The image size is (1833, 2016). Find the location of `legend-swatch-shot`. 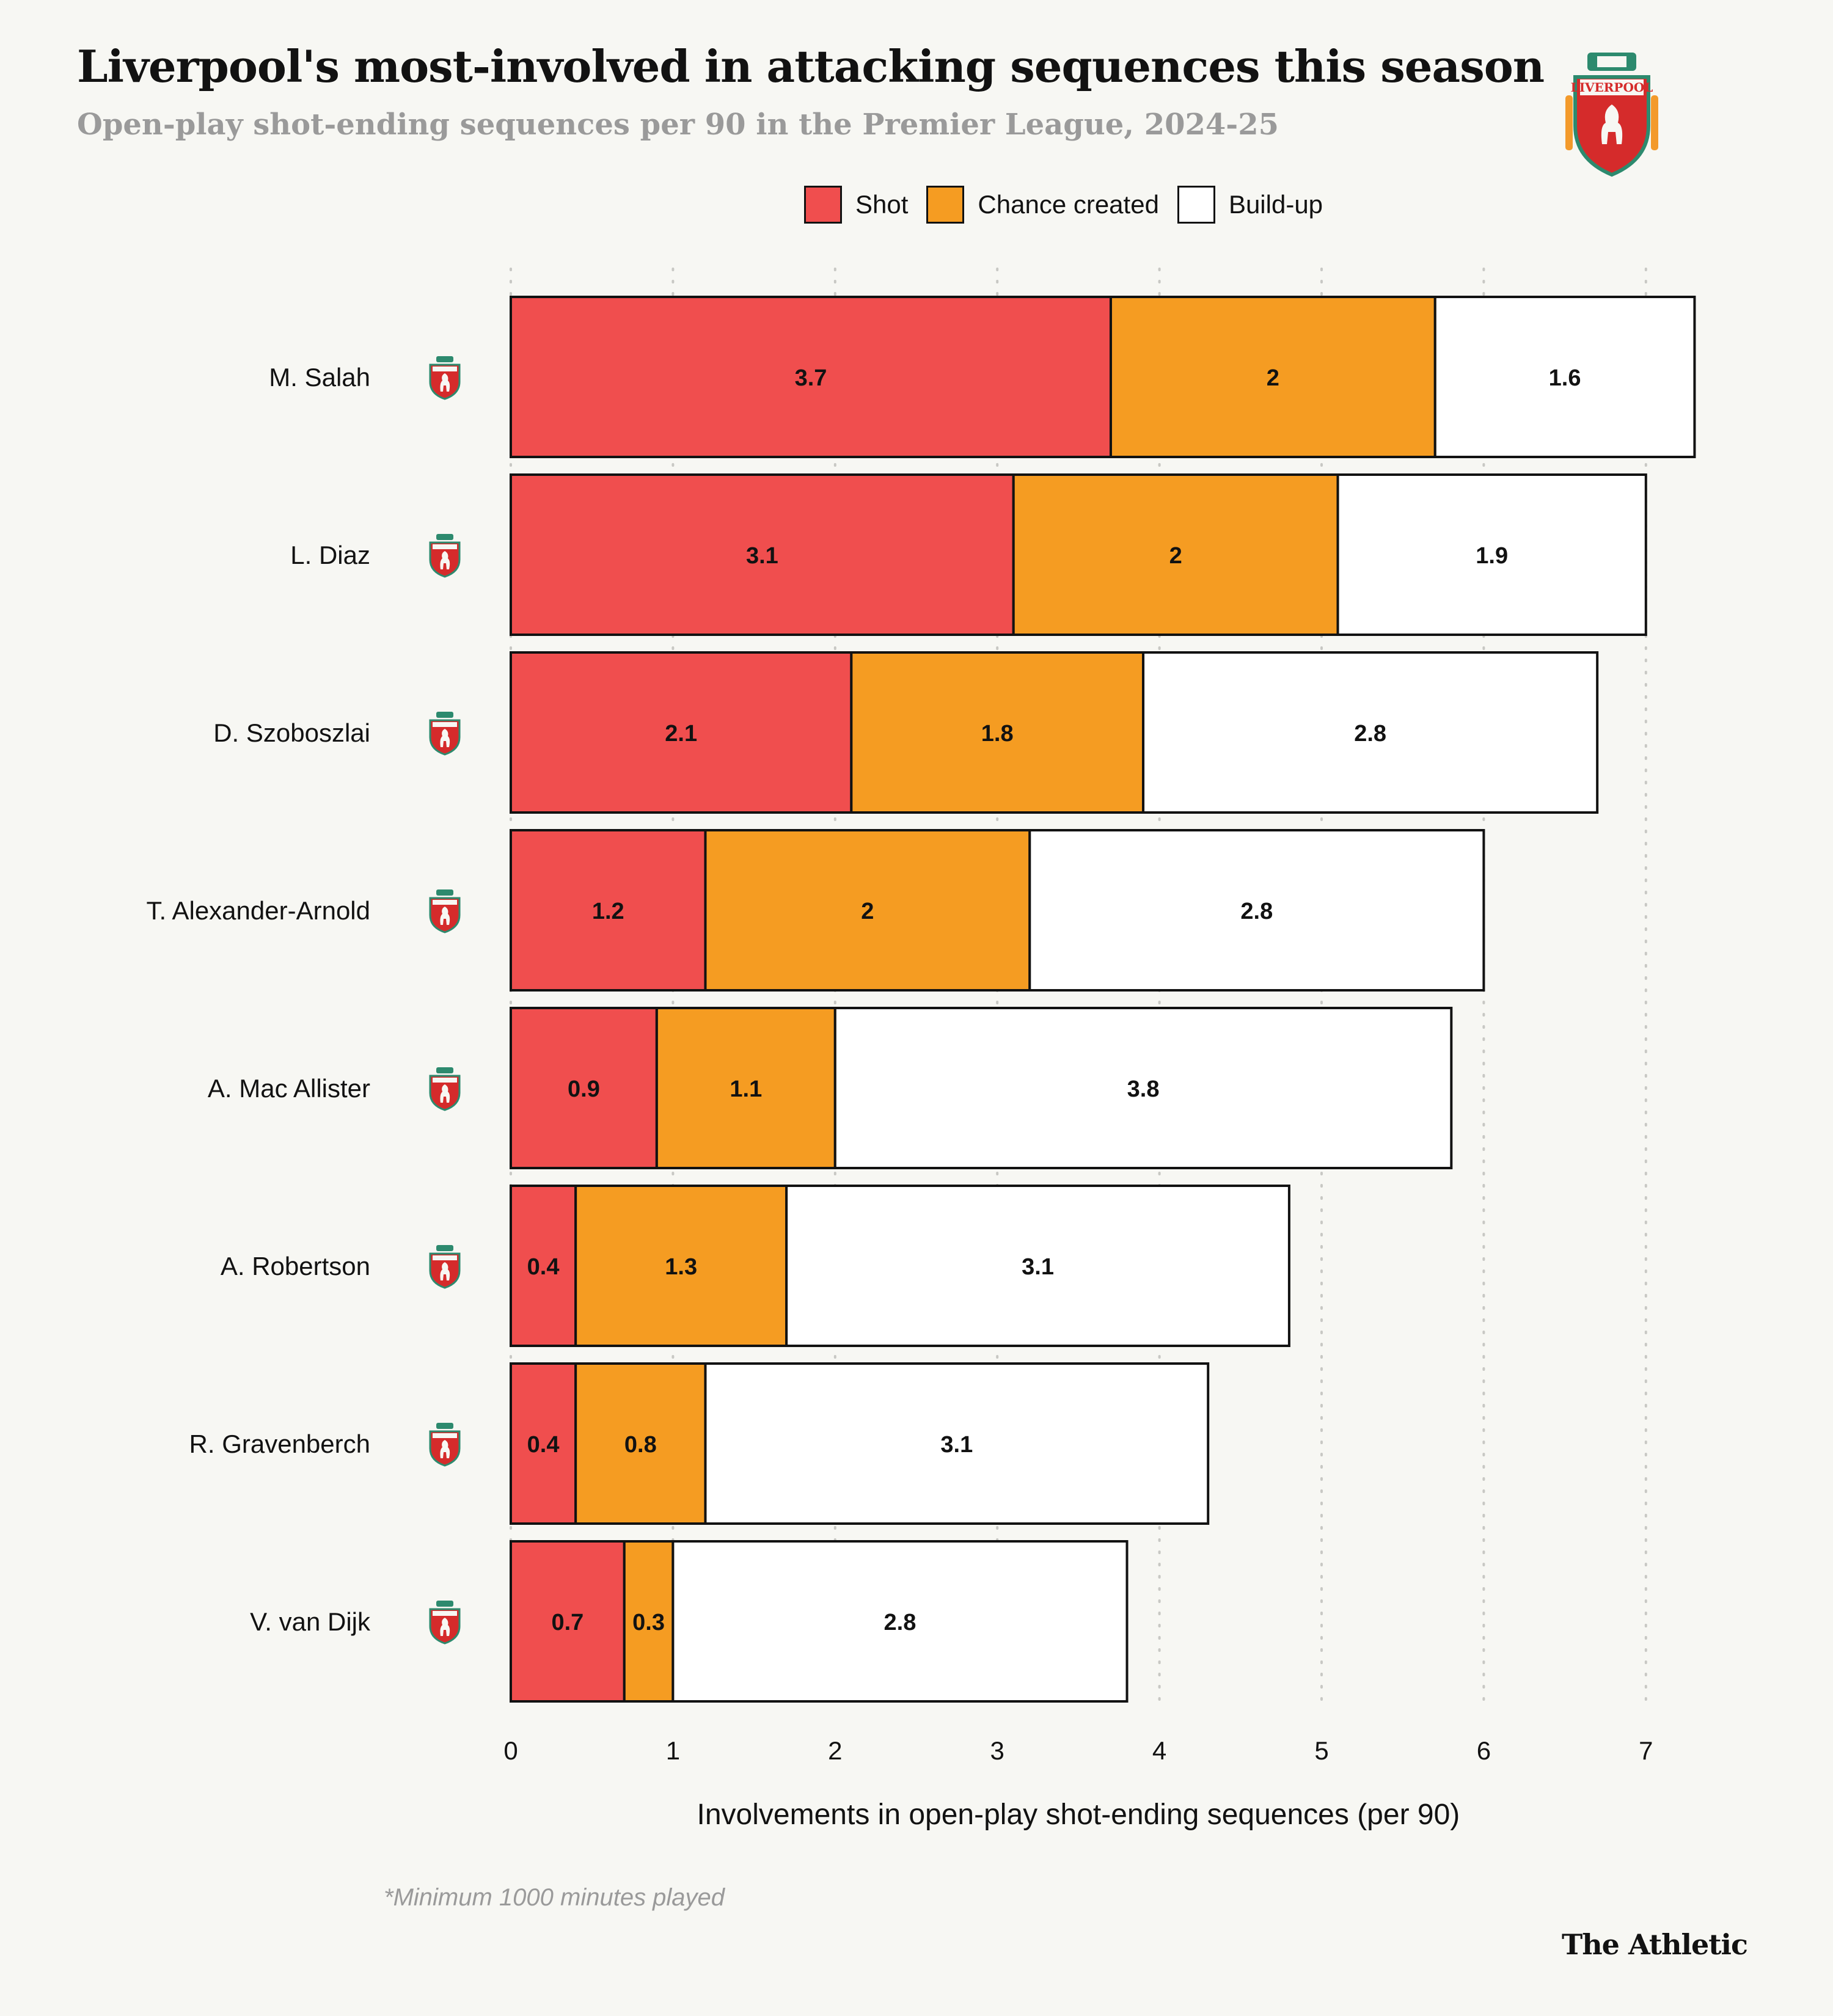

legend-swatch-shot is located at coordinates (823, 205).